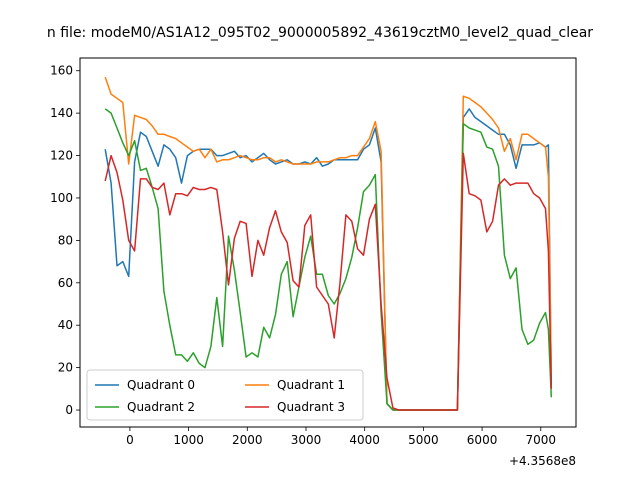 This screenshot has height=480, width=640. What do you see at coordinates (311, 407) in the screenshot?
I see `legend-label-quadrant-3: Quadrant 3` at bounding box center [311, 407].